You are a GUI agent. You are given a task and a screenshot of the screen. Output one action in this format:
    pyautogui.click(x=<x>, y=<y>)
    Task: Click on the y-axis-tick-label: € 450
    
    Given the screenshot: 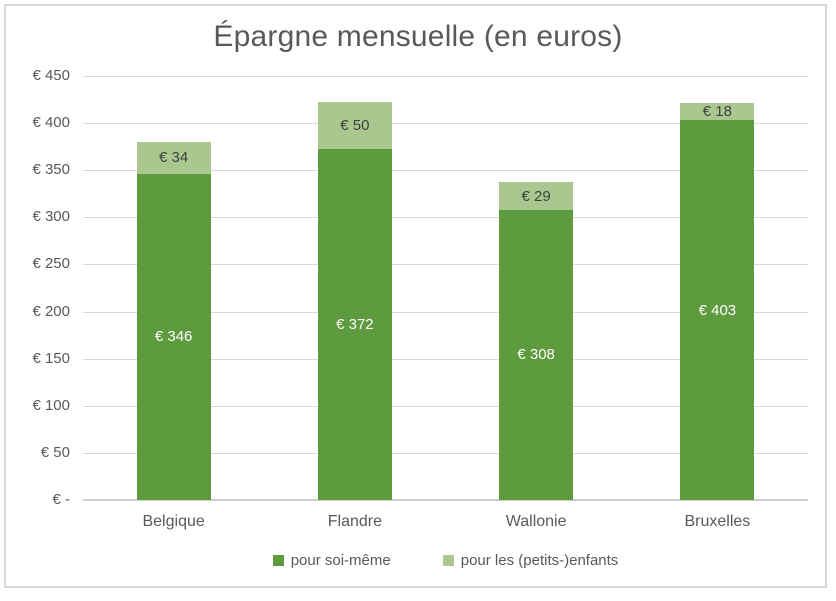 What is the action you would take?
    pyautogui.click(x=51, y=75)
    